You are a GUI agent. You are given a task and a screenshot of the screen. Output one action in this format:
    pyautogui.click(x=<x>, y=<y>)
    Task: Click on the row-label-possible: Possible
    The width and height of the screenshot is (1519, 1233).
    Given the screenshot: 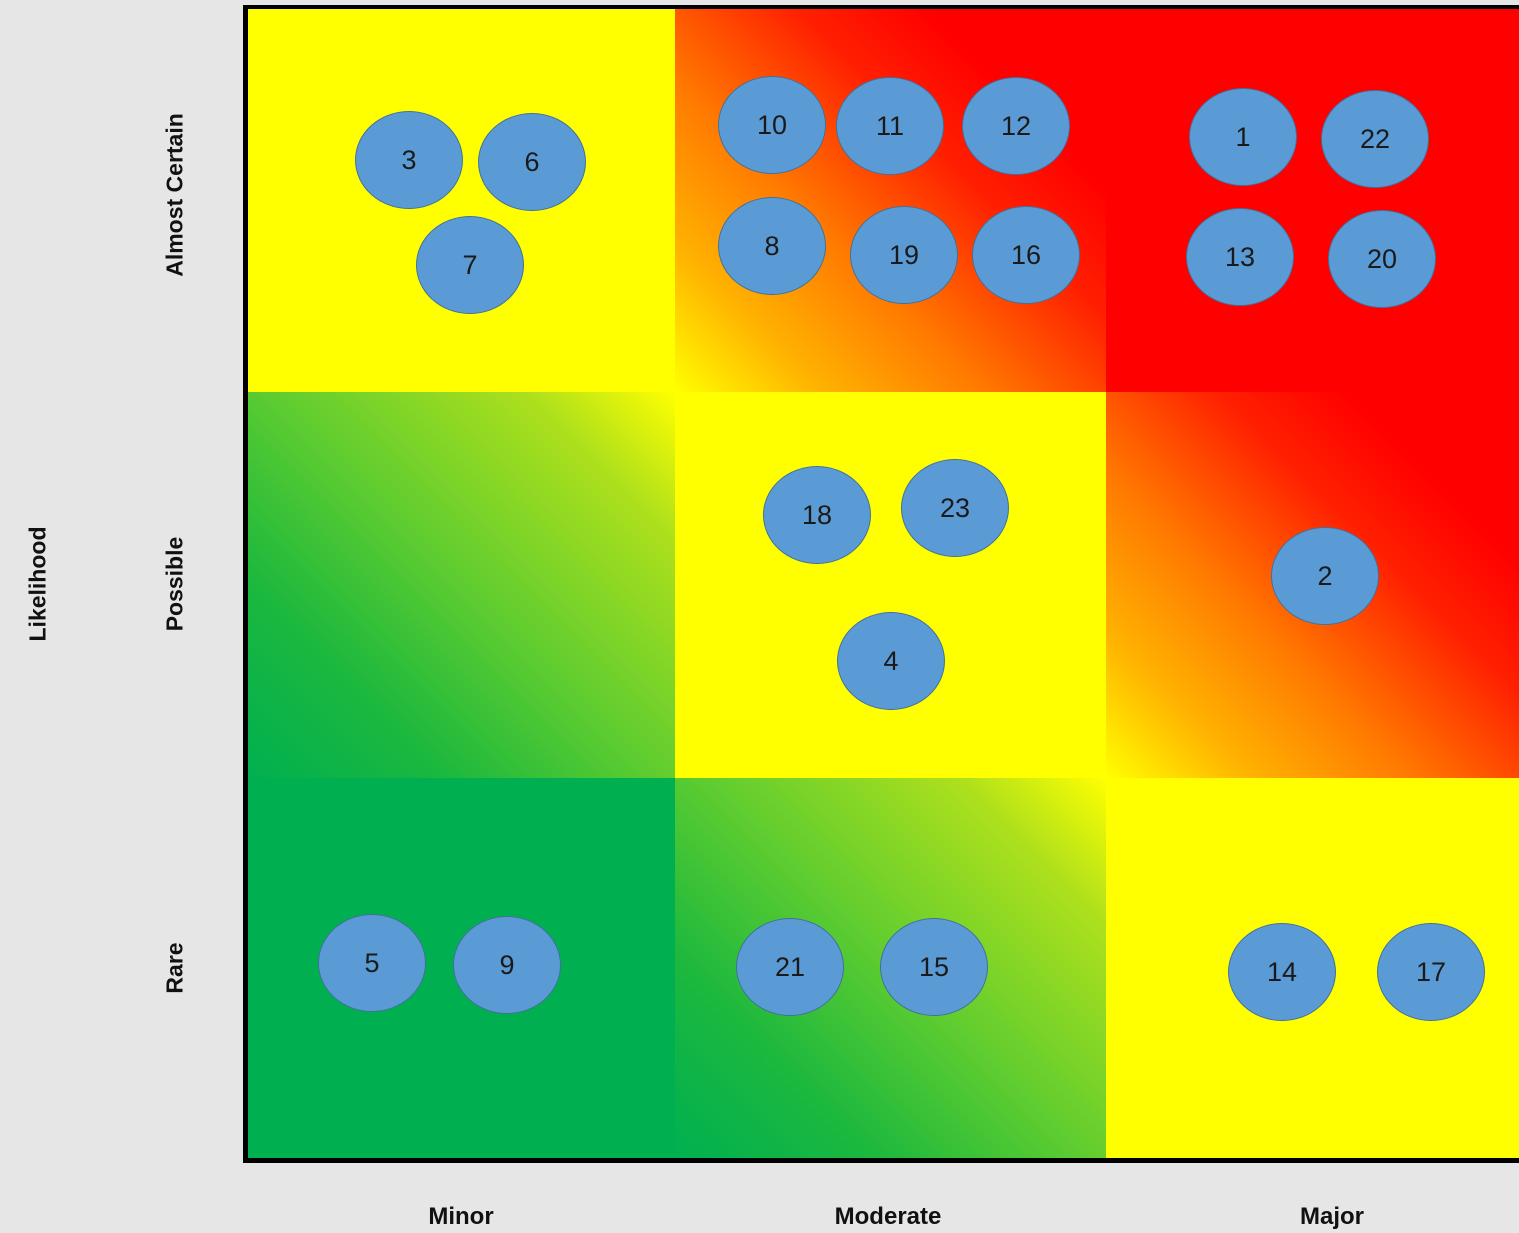 What is the action you would take?
    pyautogui.click(x=174, y=584)
    